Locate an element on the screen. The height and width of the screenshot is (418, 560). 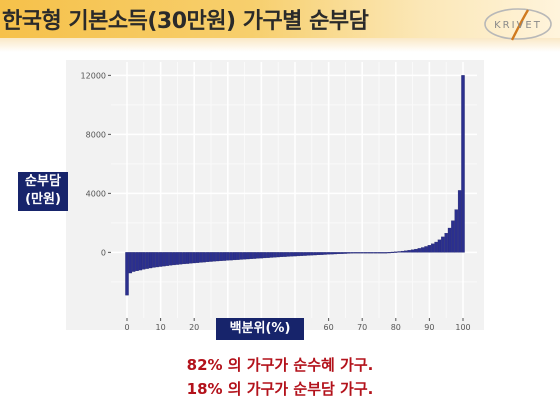
x-tick-label: 0 is located at coordinates (126, 327).